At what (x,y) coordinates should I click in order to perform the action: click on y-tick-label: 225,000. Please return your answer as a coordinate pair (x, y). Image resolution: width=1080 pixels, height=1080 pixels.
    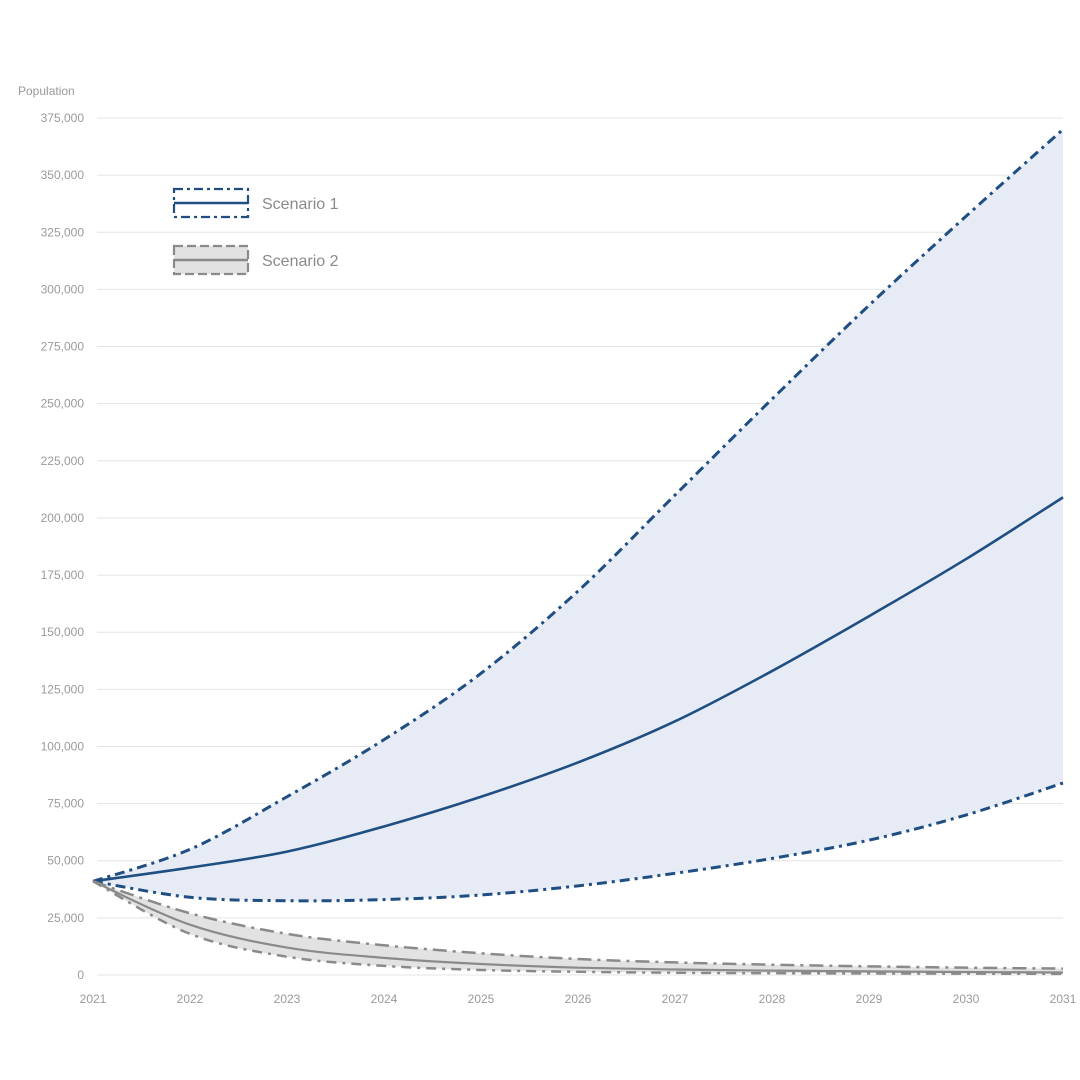
    Looking at the image, I should click on (63, 461).